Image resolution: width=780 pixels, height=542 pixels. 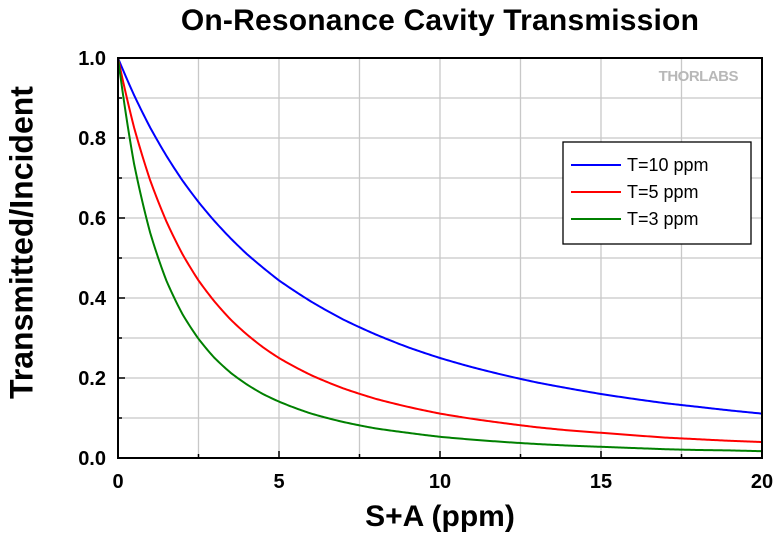 What do you see at coordinates (92, 299) in the screenshot?
I see `y-tick-label: 0.4` at bounding box center [92, 299].